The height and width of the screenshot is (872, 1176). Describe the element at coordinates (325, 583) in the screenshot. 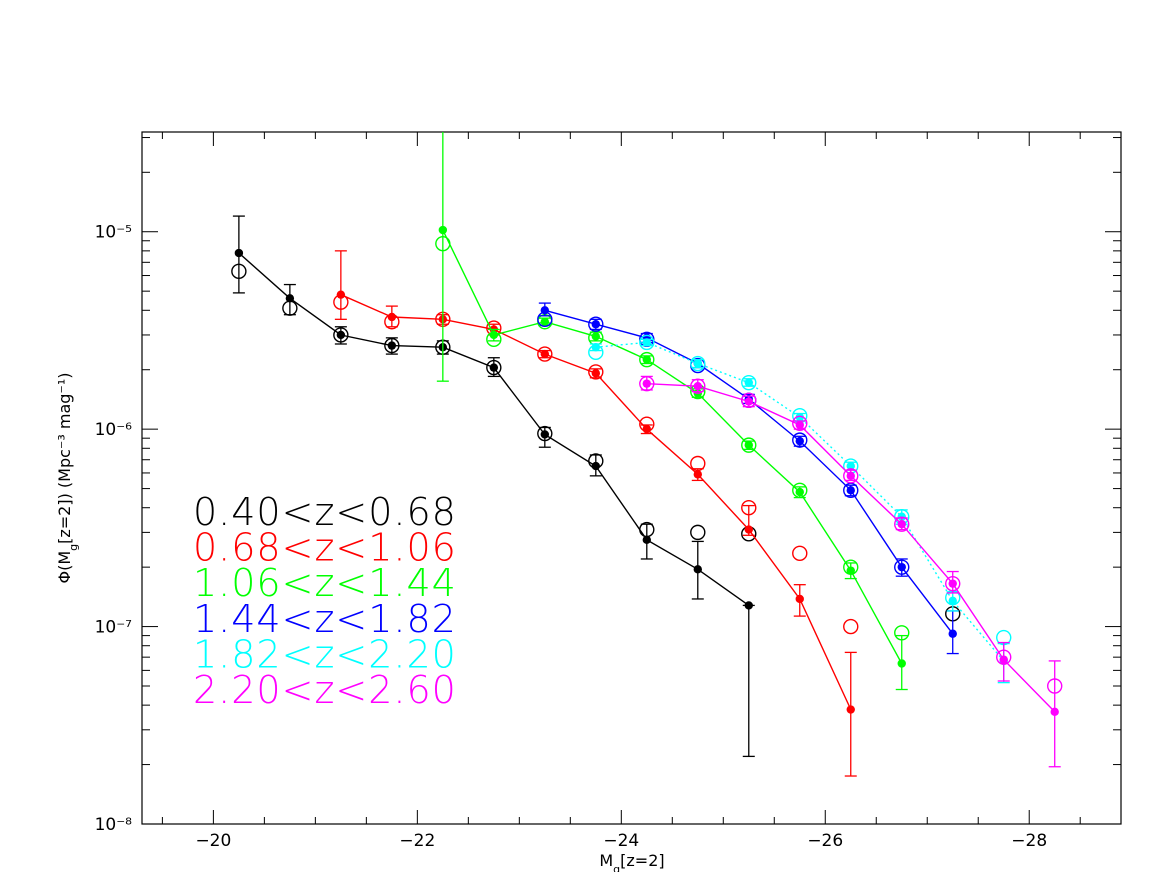

I see `legend-entry: 1.06<z<1.44` at that location.